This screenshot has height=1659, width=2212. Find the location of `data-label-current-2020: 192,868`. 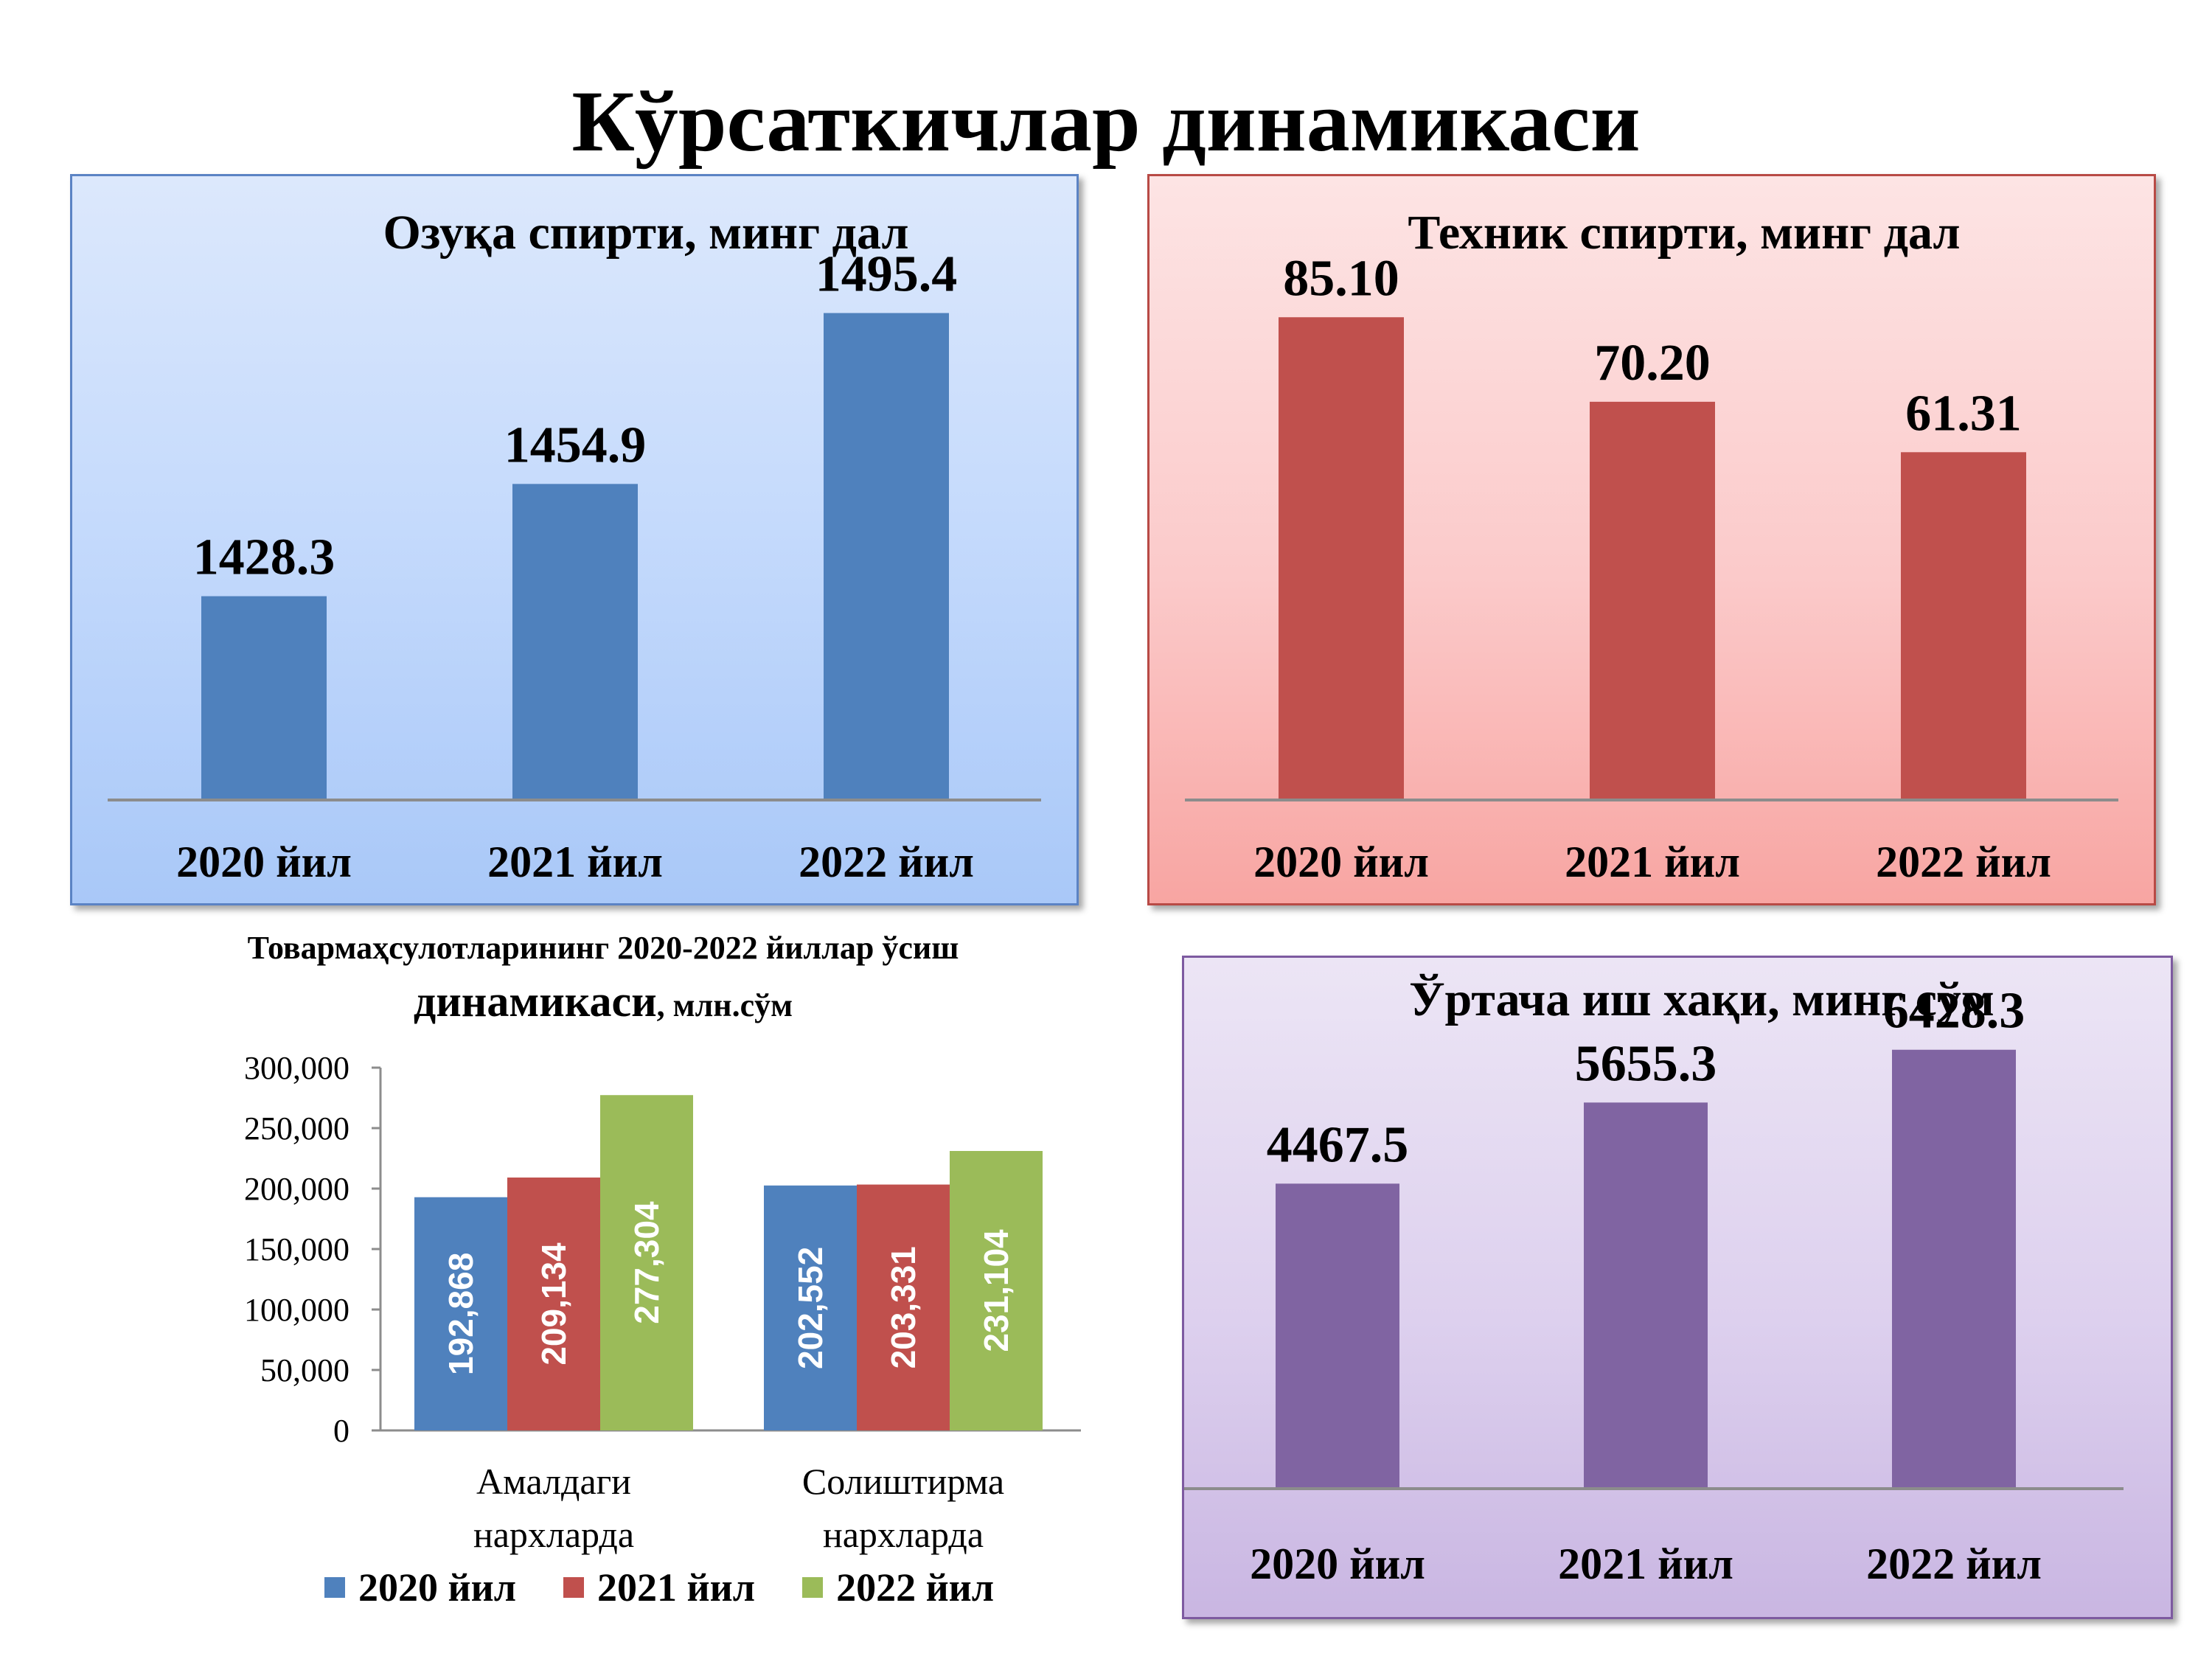

data-label-current-2020: 192,868 is located at coordinates (461, 1314).